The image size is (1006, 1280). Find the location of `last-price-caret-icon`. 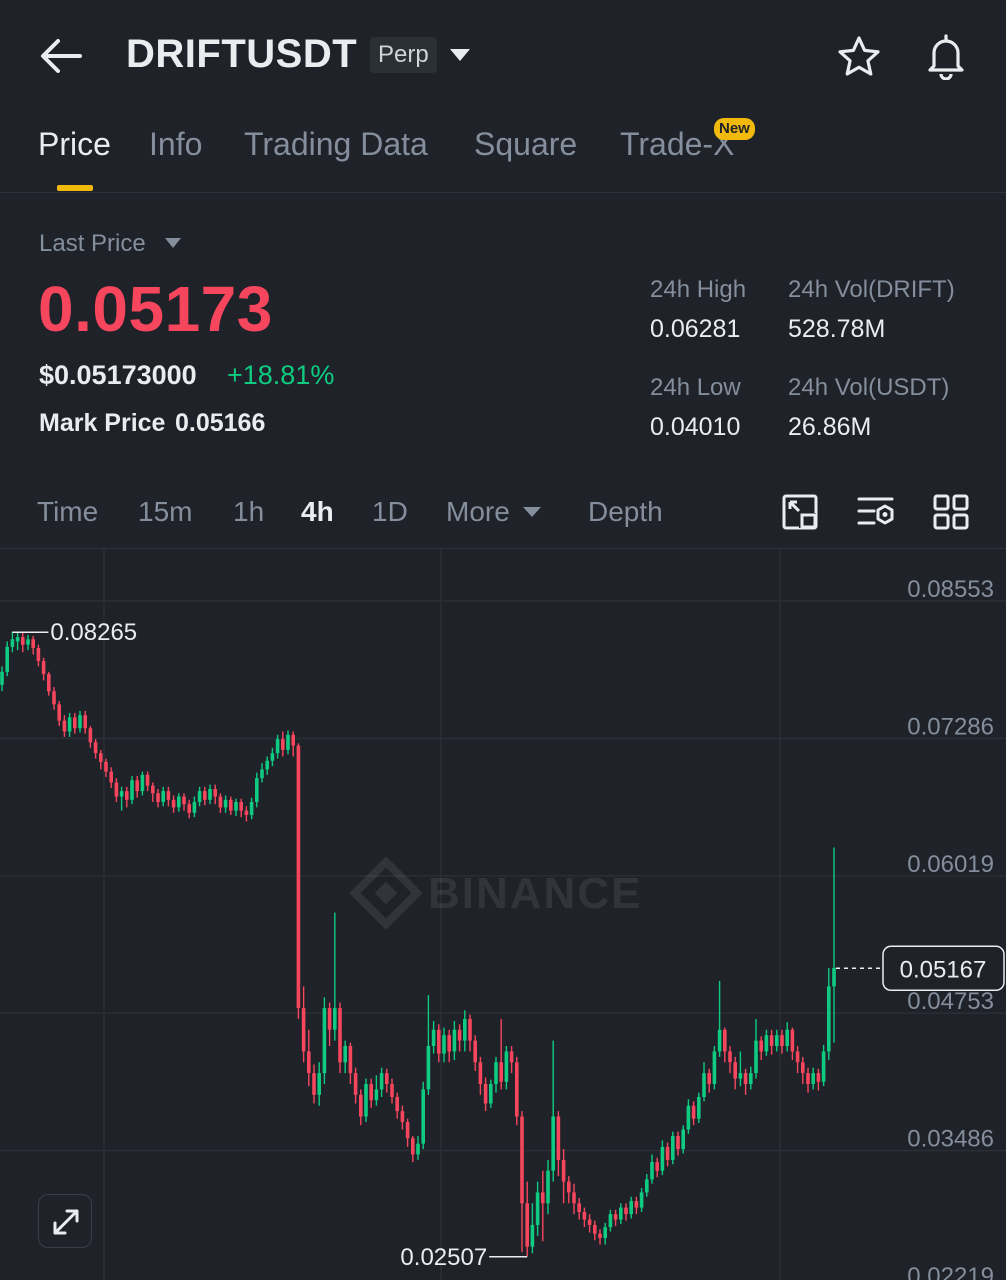

last-price-caret-icon is located at coordinates (173, 243).